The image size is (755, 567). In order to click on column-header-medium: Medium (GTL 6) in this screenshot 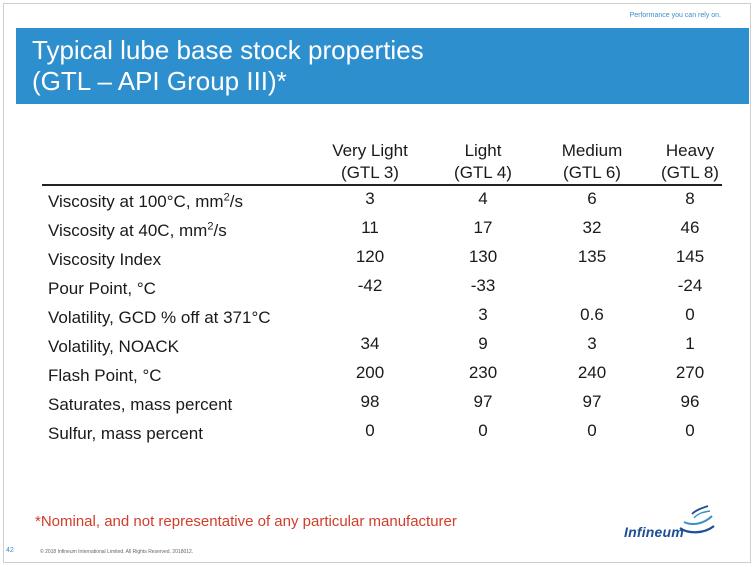, I will do `click(592, 162)`.